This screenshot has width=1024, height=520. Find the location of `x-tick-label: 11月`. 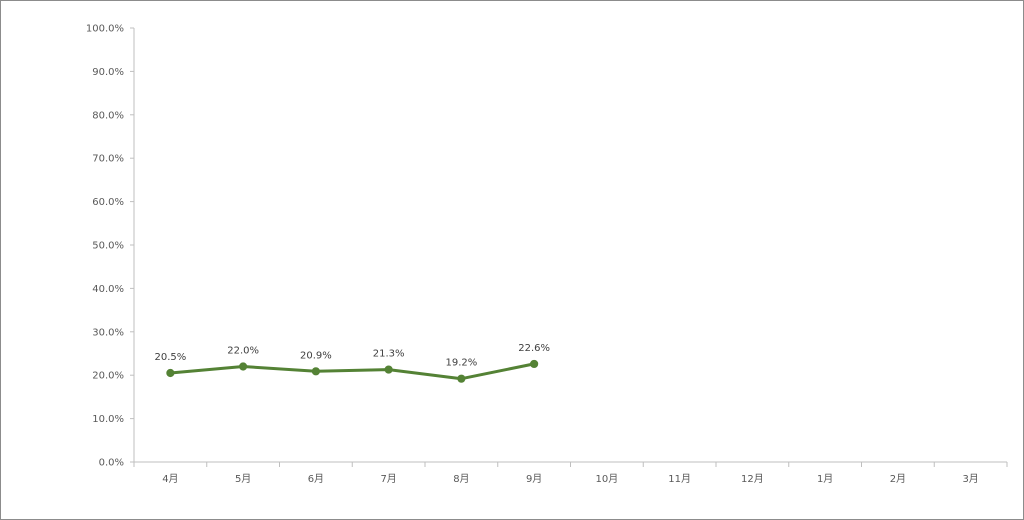

x-tick-label: 11月 is located at coordinates (679, 479).